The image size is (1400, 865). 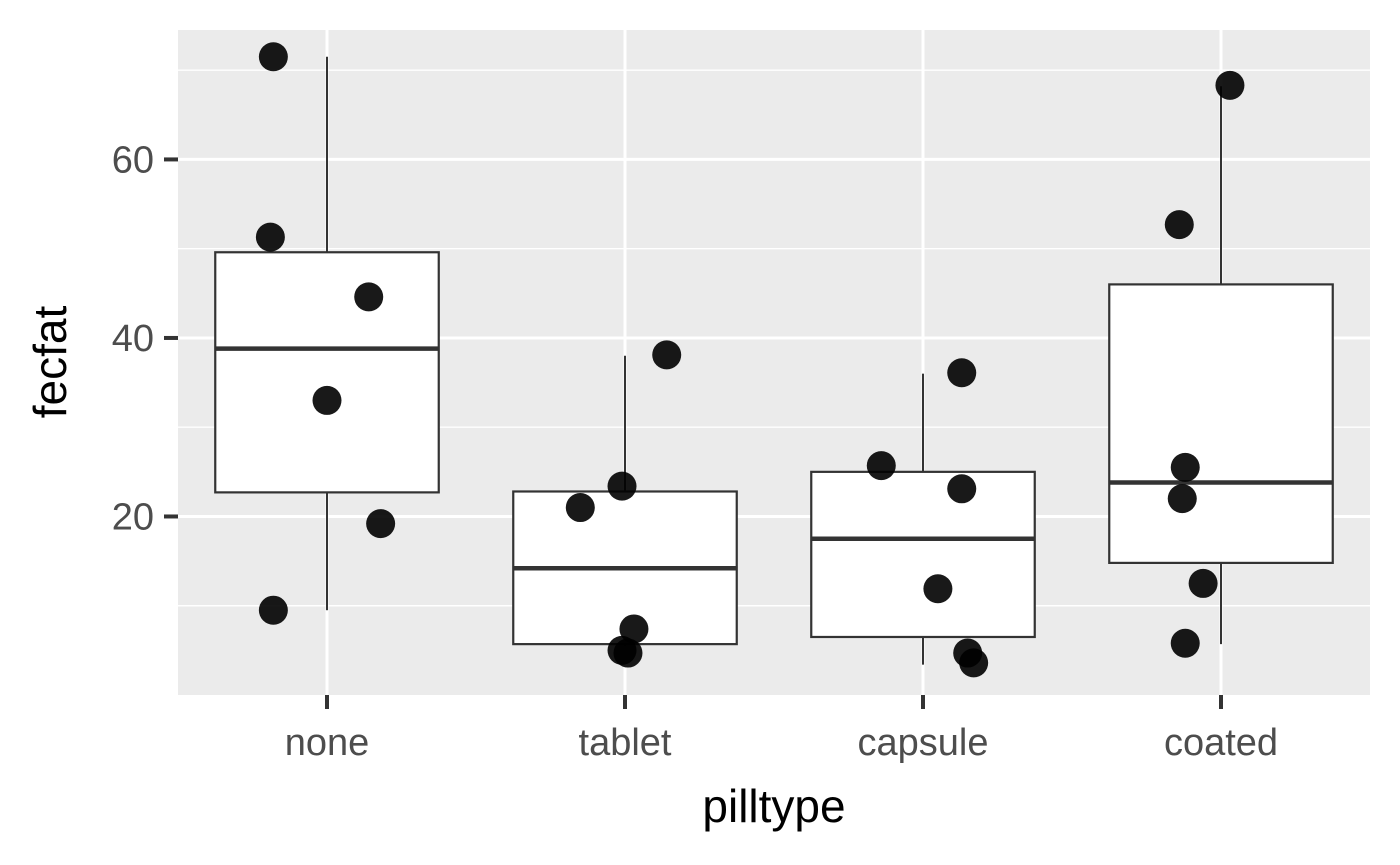 I want to click on box-coated, so click(x=1221, y=423).